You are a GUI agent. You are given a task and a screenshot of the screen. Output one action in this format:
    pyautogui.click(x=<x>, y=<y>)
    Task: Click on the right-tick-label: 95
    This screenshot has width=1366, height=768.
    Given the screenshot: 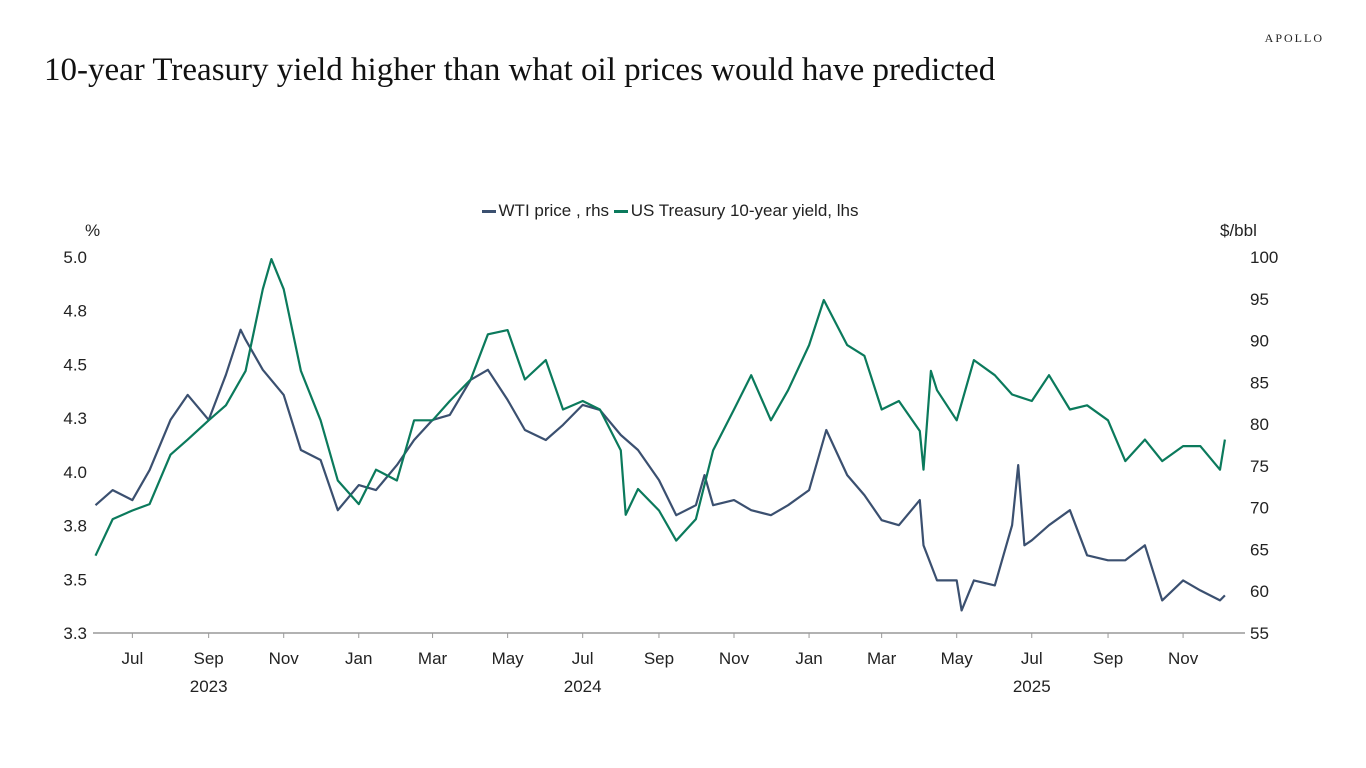 What is the action you would take?
    pyautogui.click(x=1259, y=299)
    